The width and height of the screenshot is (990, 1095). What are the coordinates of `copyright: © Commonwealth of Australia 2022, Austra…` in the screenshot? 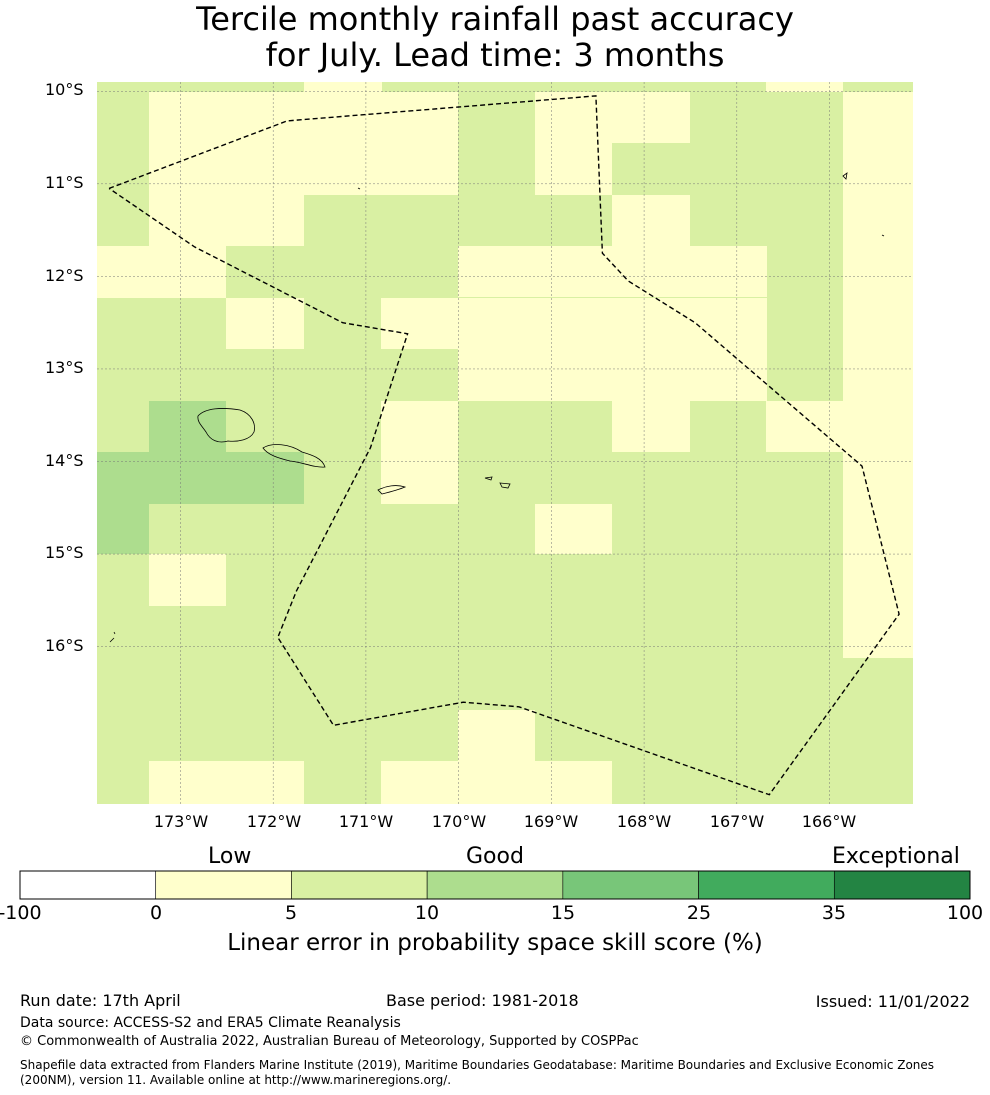 It's located at (329, 1041).